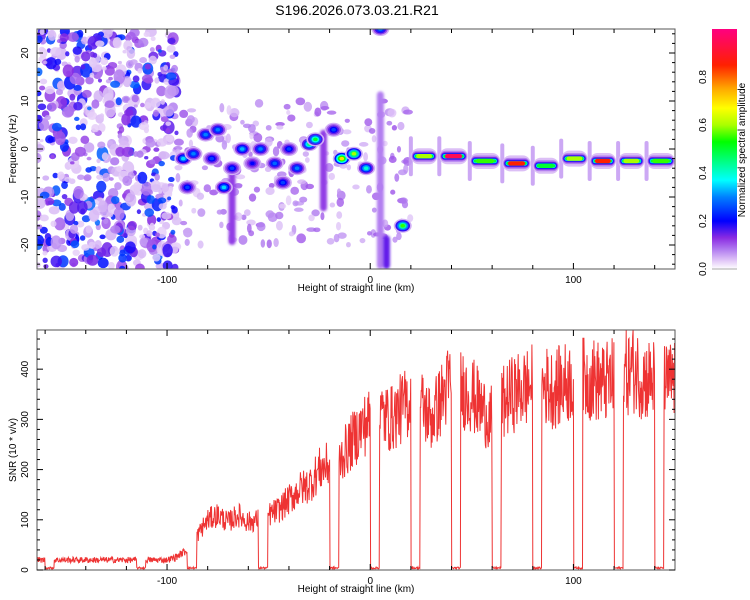 The image size is (750, 600). Describe the element at coordinates (573, 280) in the screenshot. I see `spectrogram-x-tick-label: 100` at that location.